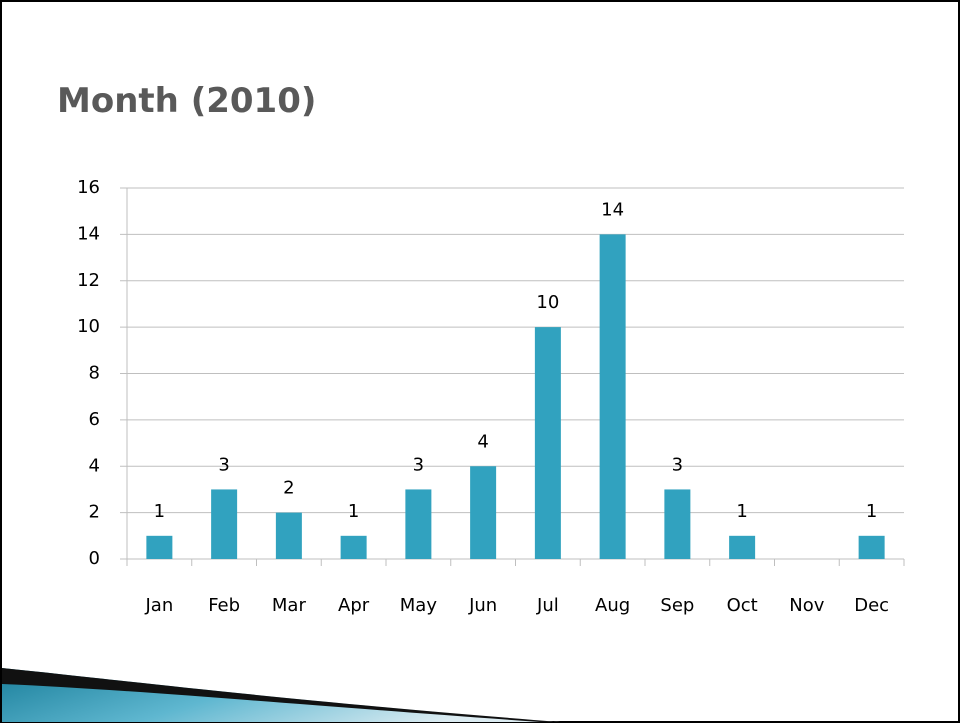 The width and height of the screenshot is (960, 723). I want to click on x-tick-label: Feb, so click(224, 605).